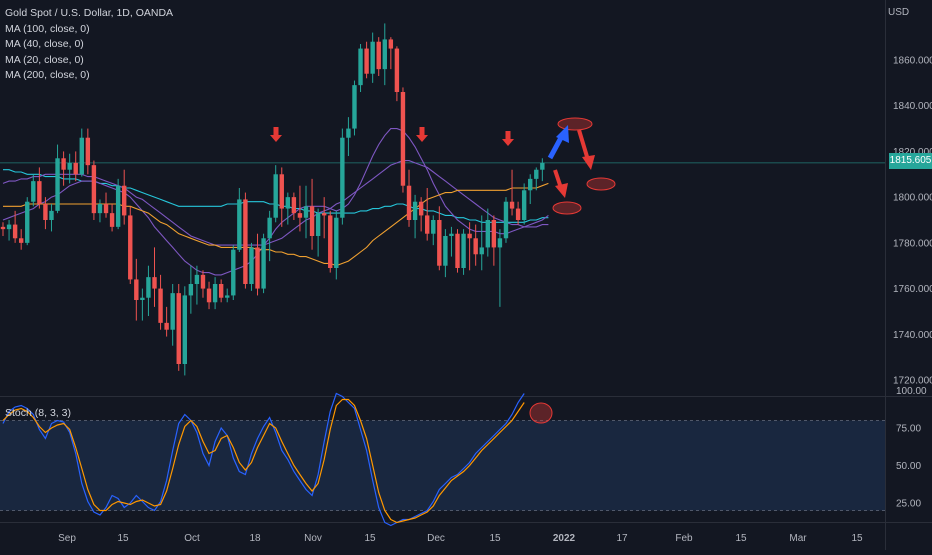 This screenshot has width=932, height=555. I want to click on stoch-legend: Stoch (8, 3, 3), so click(38, 413).